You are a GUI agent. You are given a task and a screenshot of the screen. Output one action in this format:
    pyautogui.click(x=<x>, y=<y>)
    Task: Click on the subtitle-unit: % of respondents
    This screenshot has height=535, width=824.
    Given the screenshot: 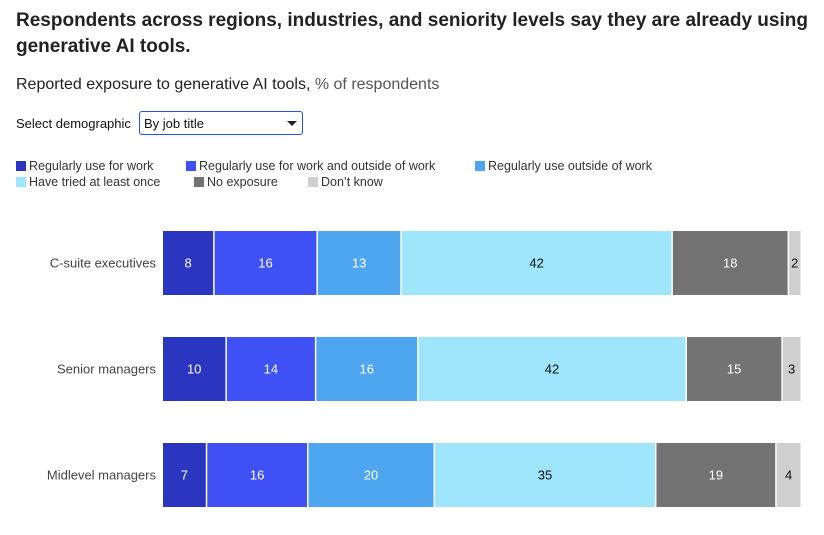 What is the action you would take?
    pyautogui.click(x=377, y=84)
    